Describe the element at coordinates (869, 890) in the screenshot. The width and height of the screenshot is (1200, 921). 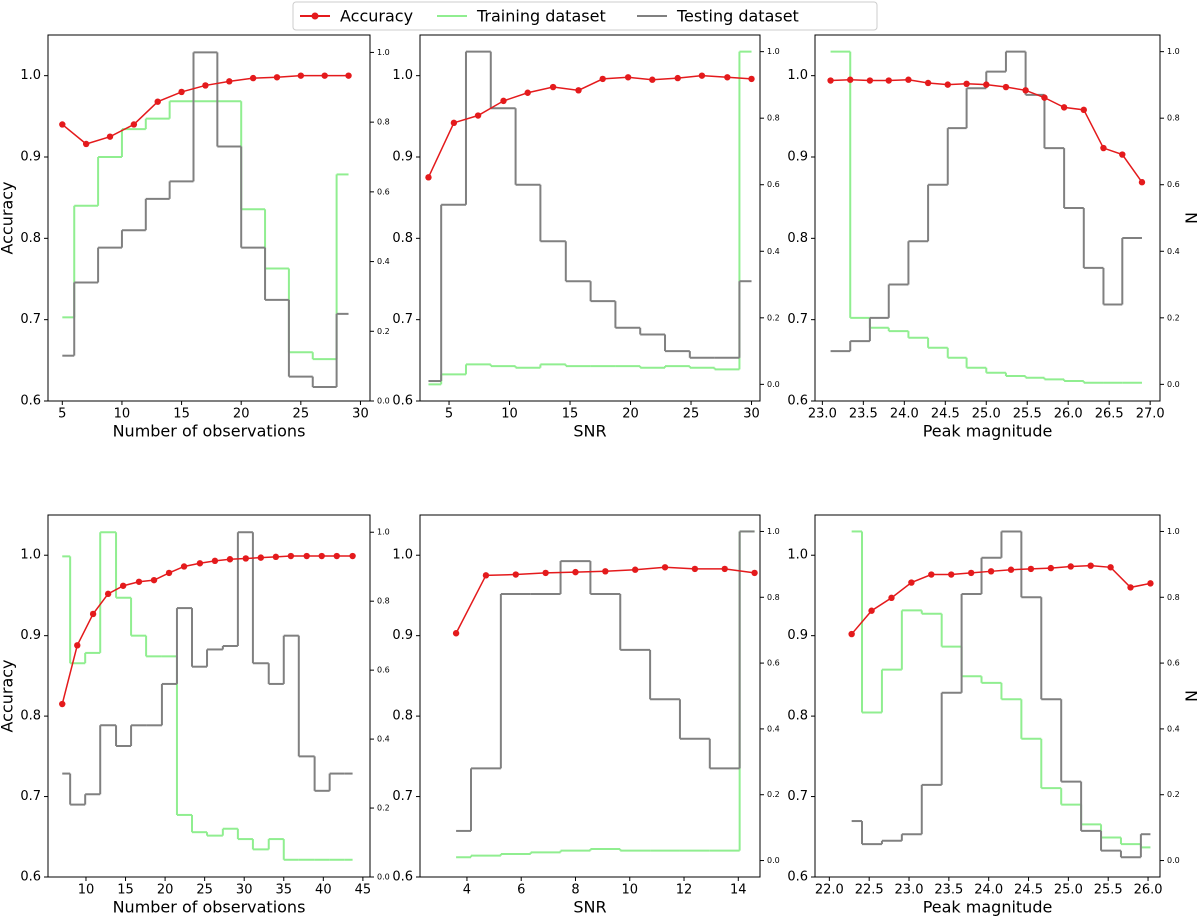
I see `x-tick-label: 22.5` at that location.